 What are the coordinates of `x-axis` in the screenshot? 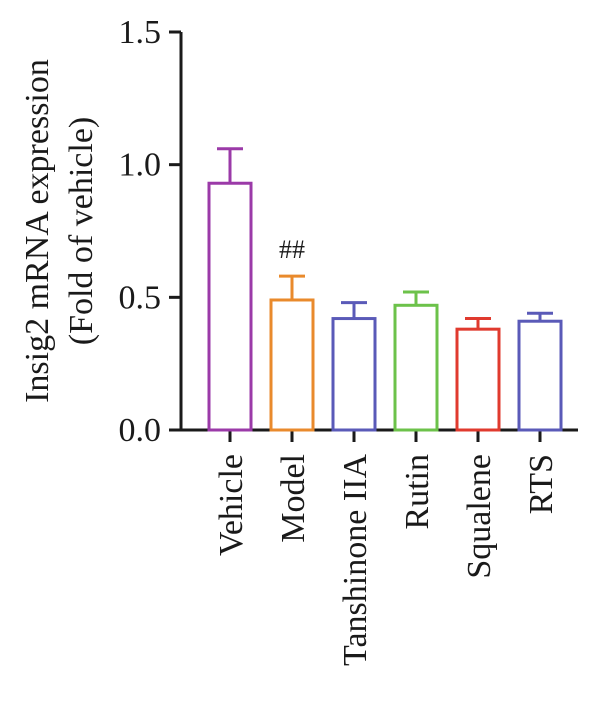 It's located at (379, 435).